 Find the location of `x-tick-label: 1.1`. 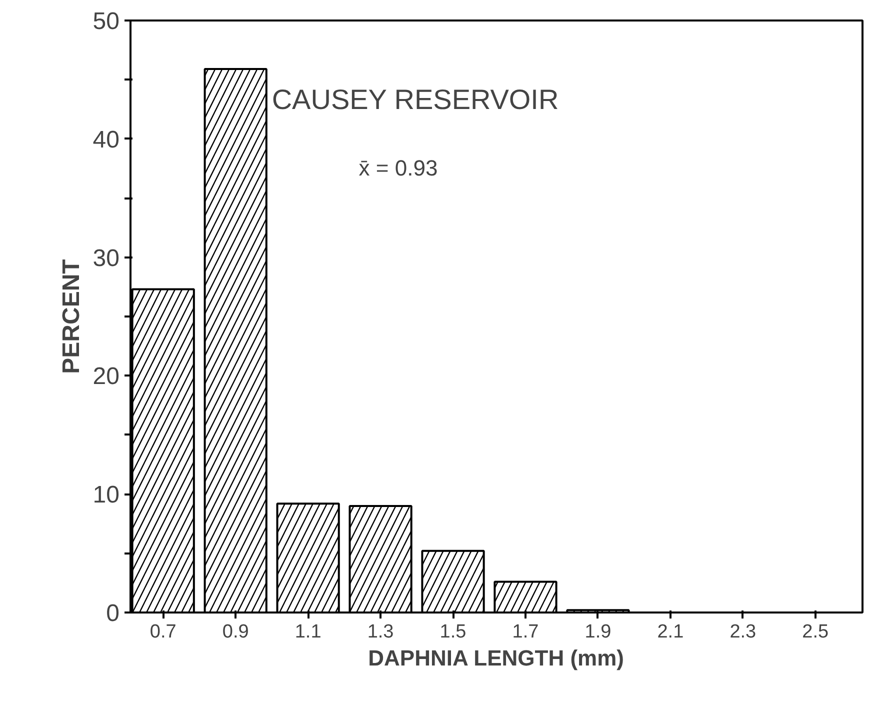

x-tick-label: 1.1 is located at coordinates (308, 632).